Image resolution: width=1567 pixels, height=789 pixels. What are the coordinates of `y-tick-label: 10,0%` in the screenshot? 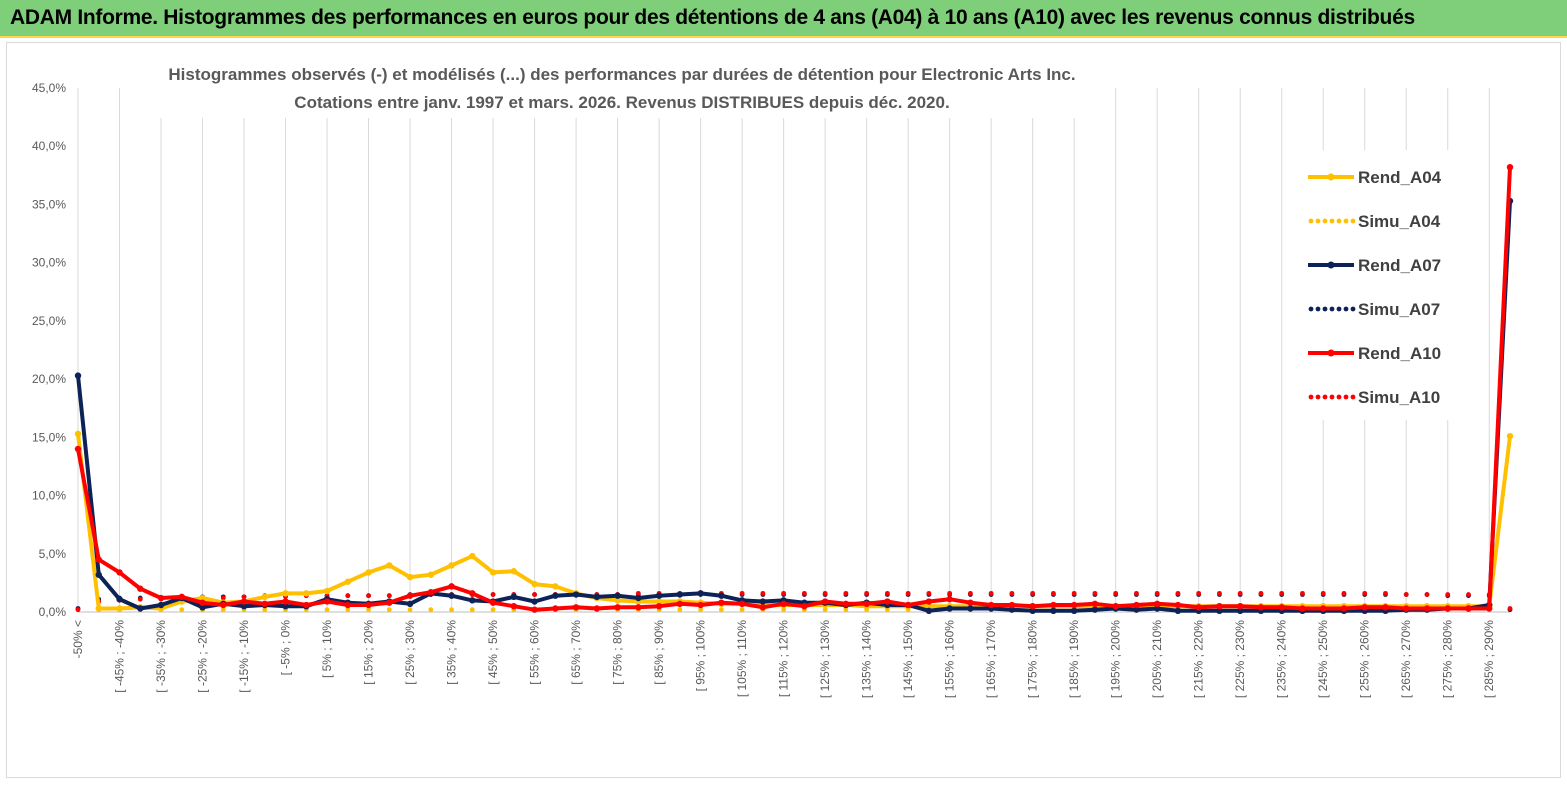 It's located at (49, 496).